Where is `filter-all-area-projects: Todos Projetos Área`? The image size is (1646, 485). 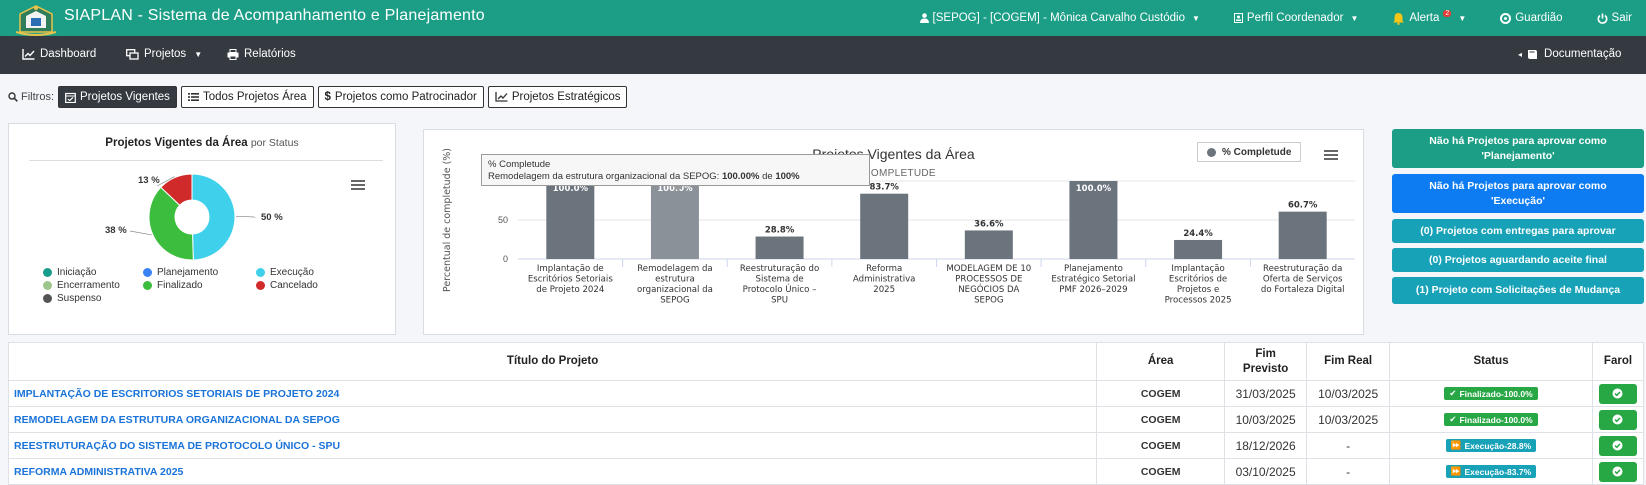 filter-all-area-projects: Todos Projetos Área is located at coordinates (247, 97).